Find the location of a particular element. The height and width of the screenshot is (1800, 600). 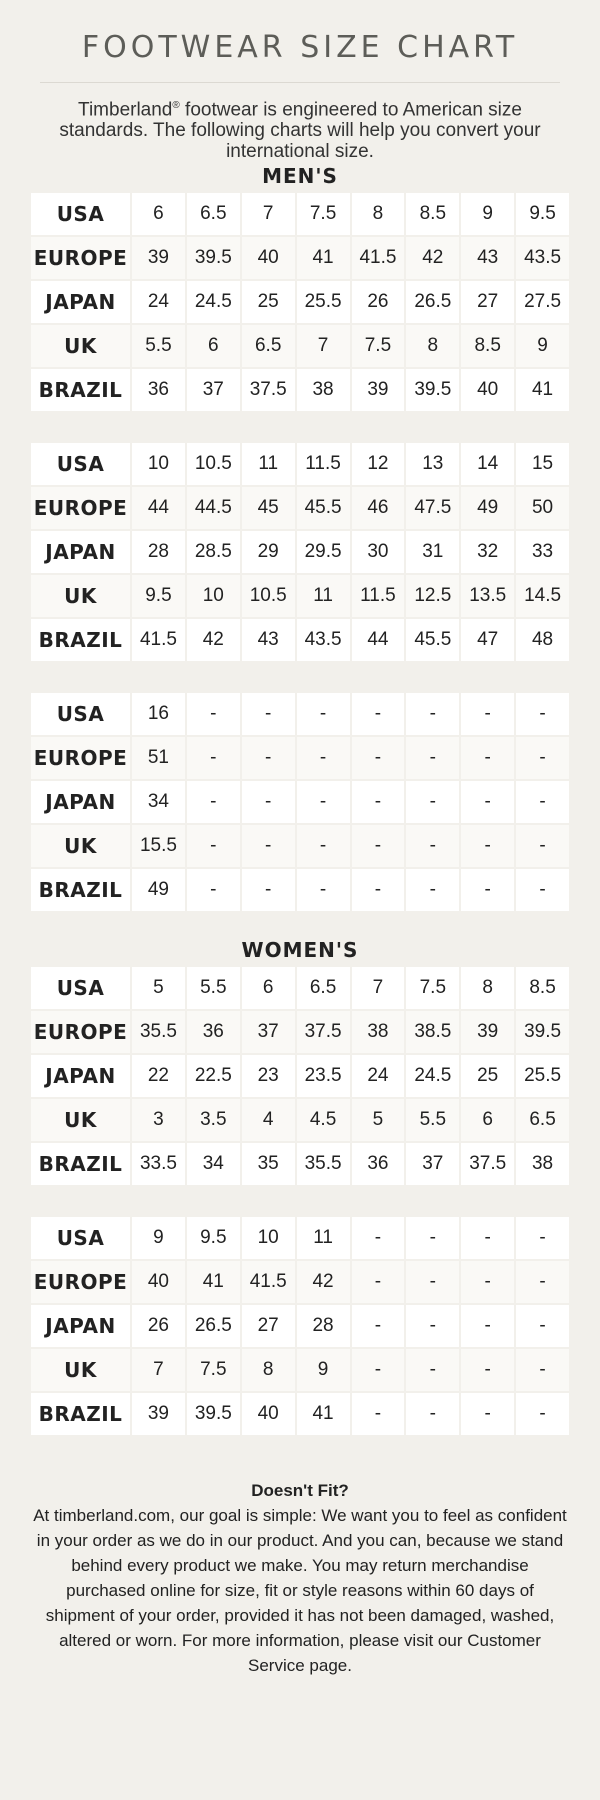

table-row: USA 16- - - - - - - is located at coordinates (300, 714).